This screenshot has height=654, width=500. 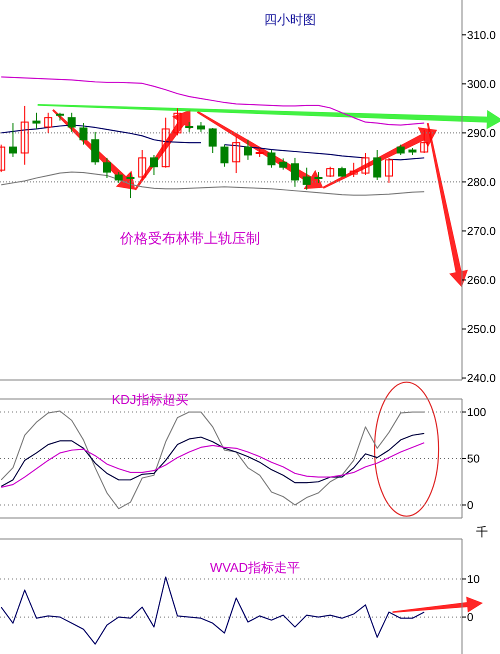 What do you see at coordinates (481, 36) in the screenshot?
I see `y-tick-label: 310.0` at bounding box center [481, 36].